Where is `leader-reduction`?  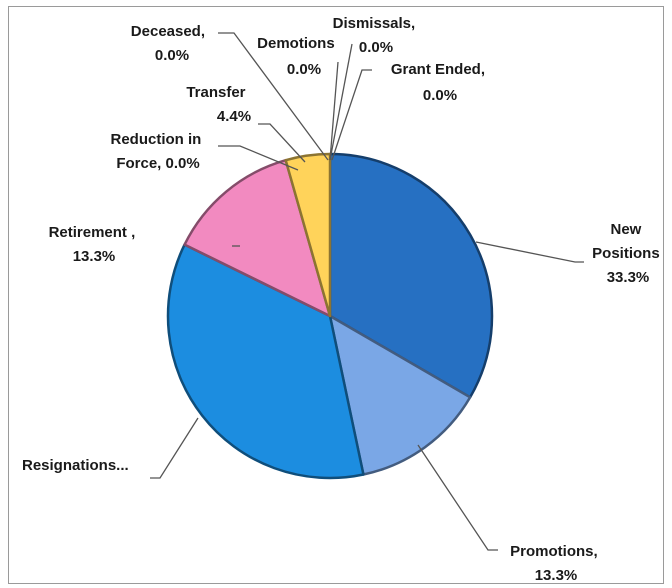
leader-reduction is located at coordinates (258, 158).